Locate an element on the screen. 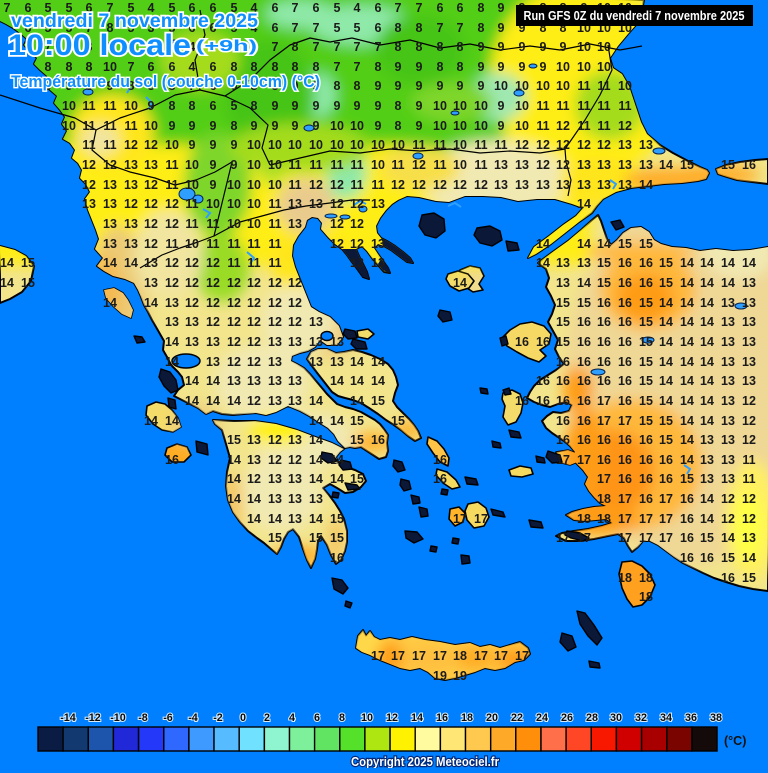 Image resolution: width=768 pixels, height=773 pixels. svg-text: 24 is located at coordinates (542, 718).